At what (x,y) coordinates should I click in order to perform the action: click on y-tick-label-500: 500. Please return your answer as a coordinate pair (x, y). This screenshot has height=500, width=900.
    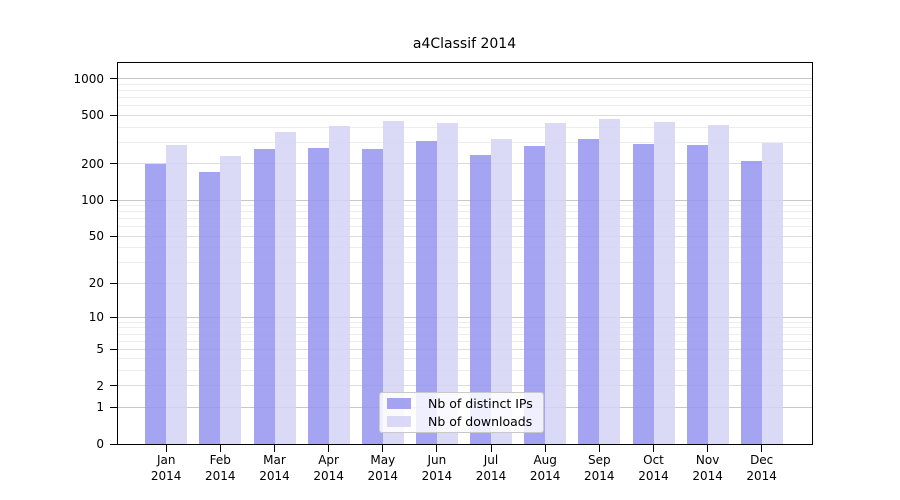
    Looking at the image, I should click on (92, 115).